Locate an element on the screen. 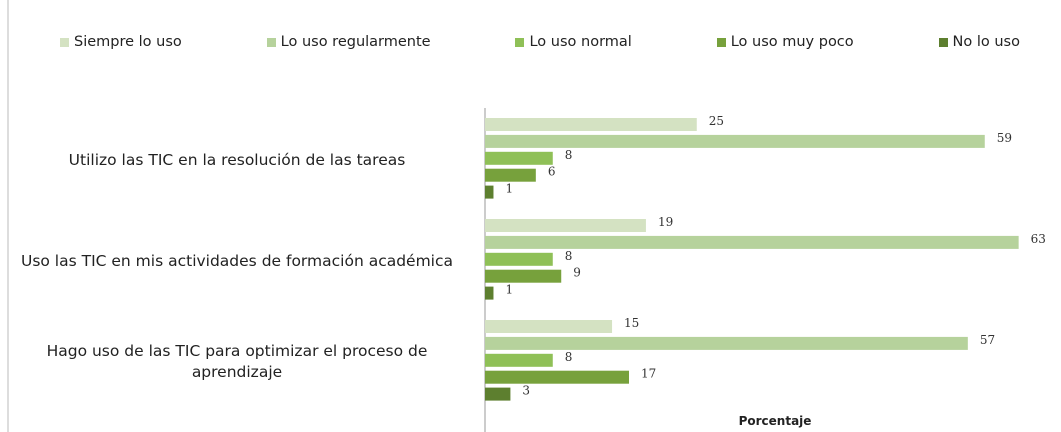  legend-item: Lo uso muy poco is located at coordinates (785, 42).